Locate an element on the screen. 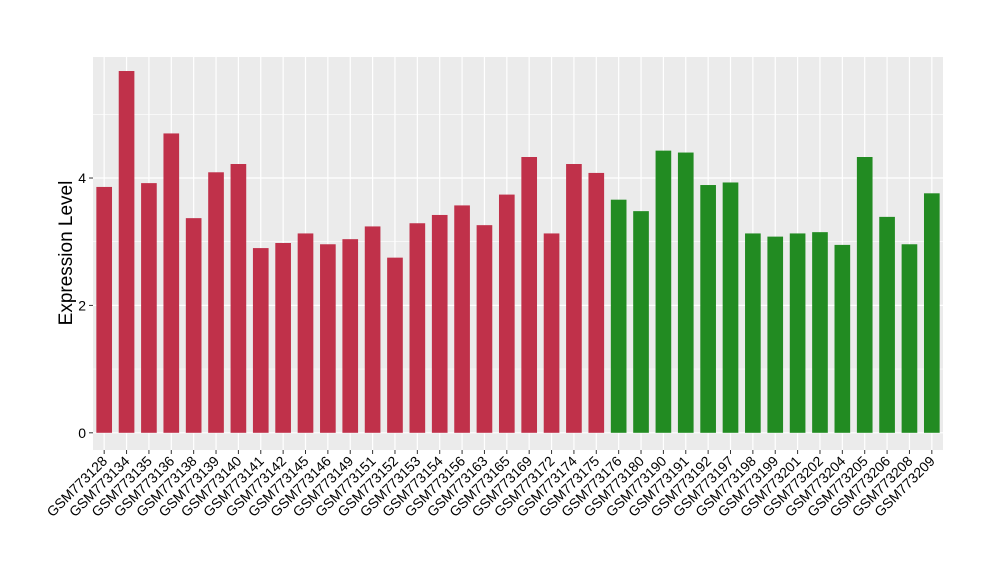 The width and height of the screenshot is (1000, 585). y-axis-label: Expression Level is located at coordinates (66, 253).